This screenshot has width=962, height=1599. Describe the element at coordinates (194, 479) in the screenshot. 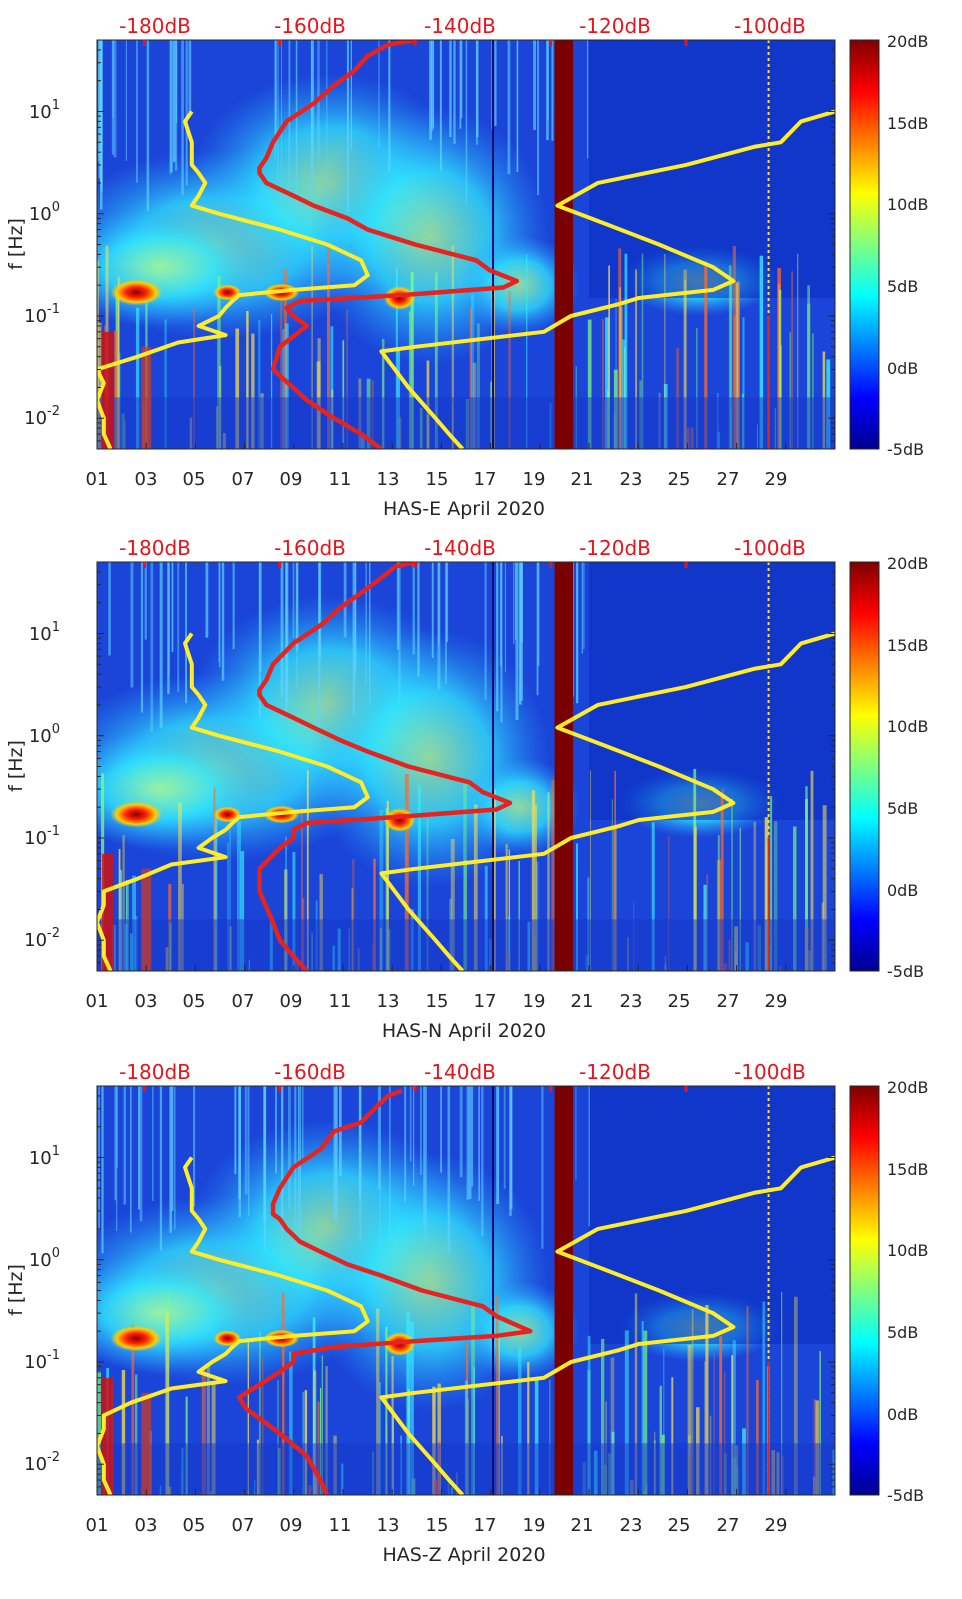

I see `x-tick-label: 05` at that location.